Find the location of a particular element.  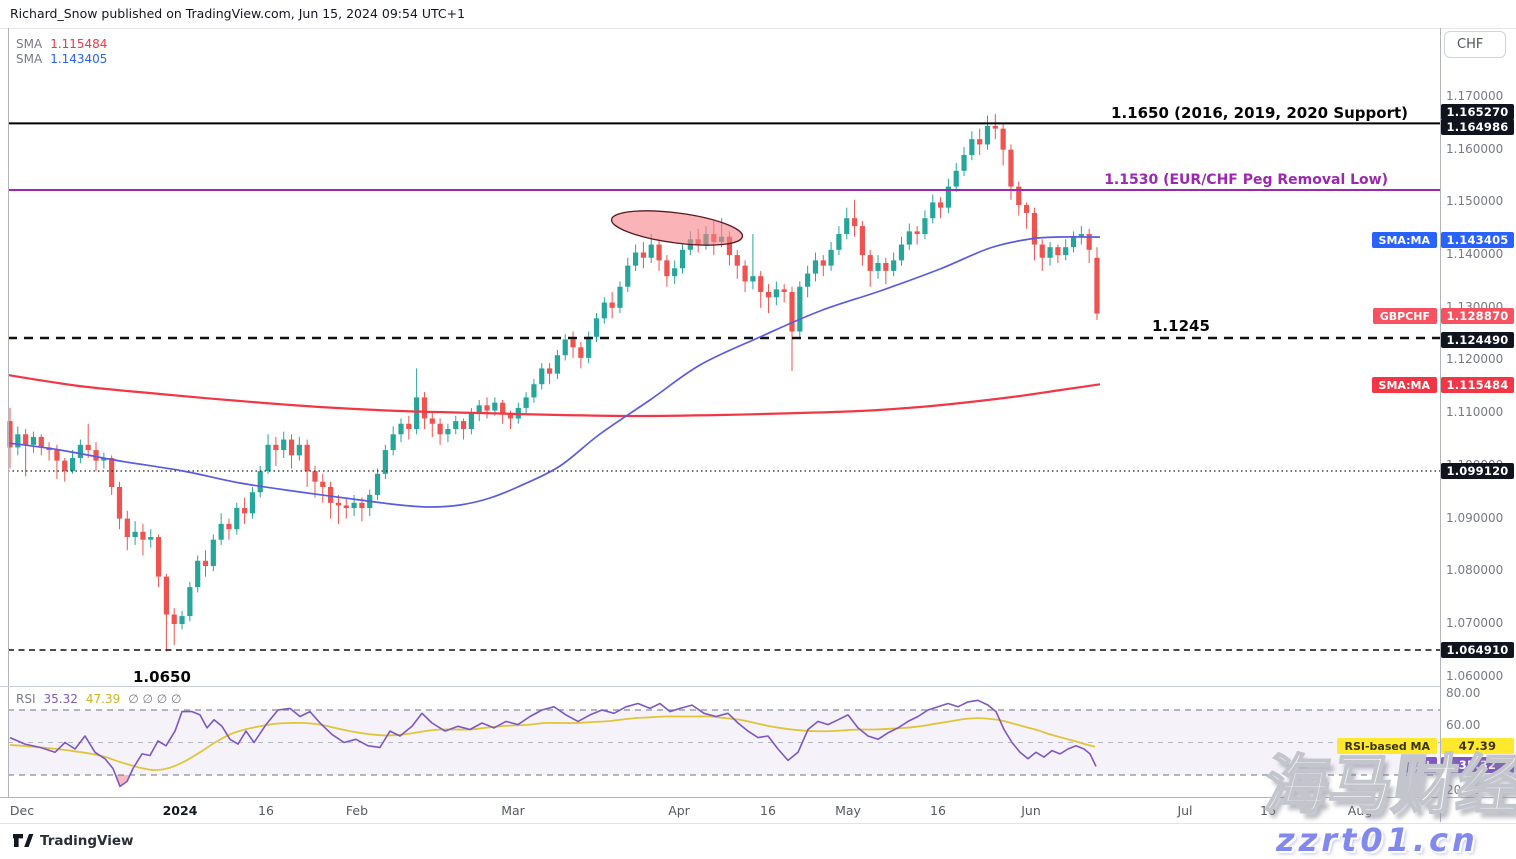

tradingview-brand-text: TradingView is located at coordinates (87, 840).